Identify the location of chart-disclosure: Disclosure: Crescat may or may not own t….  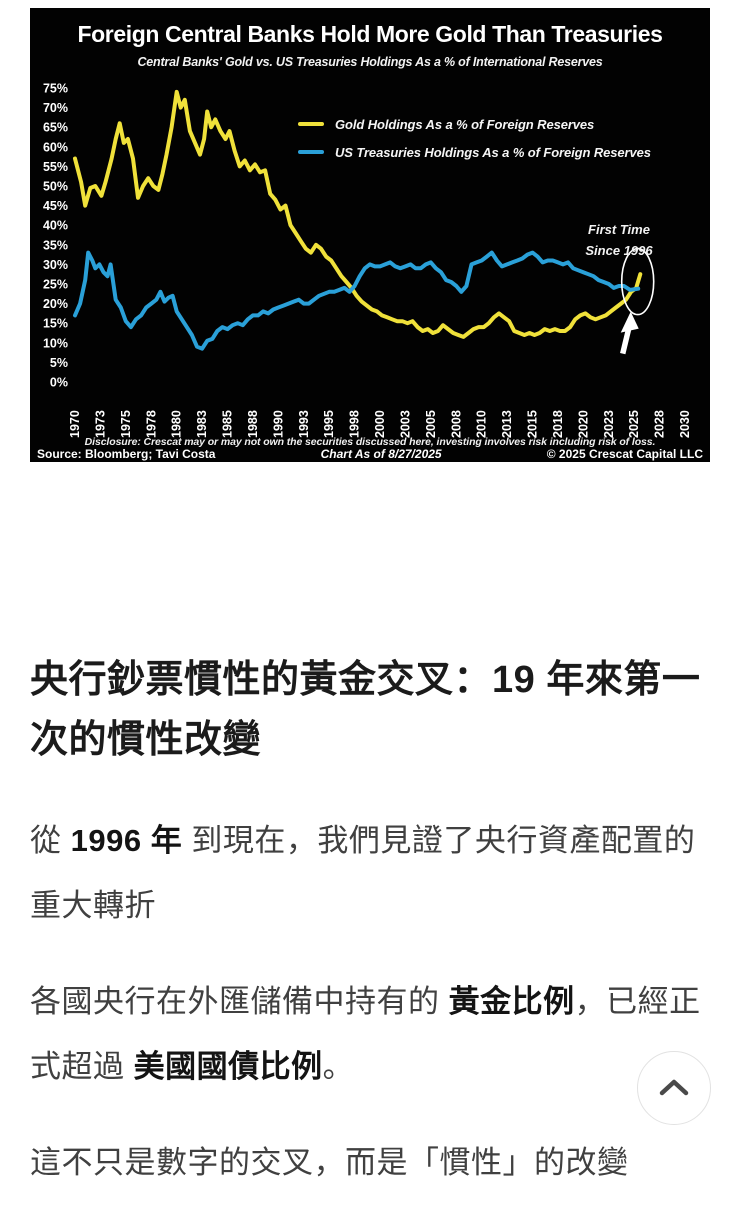
(370, 442).